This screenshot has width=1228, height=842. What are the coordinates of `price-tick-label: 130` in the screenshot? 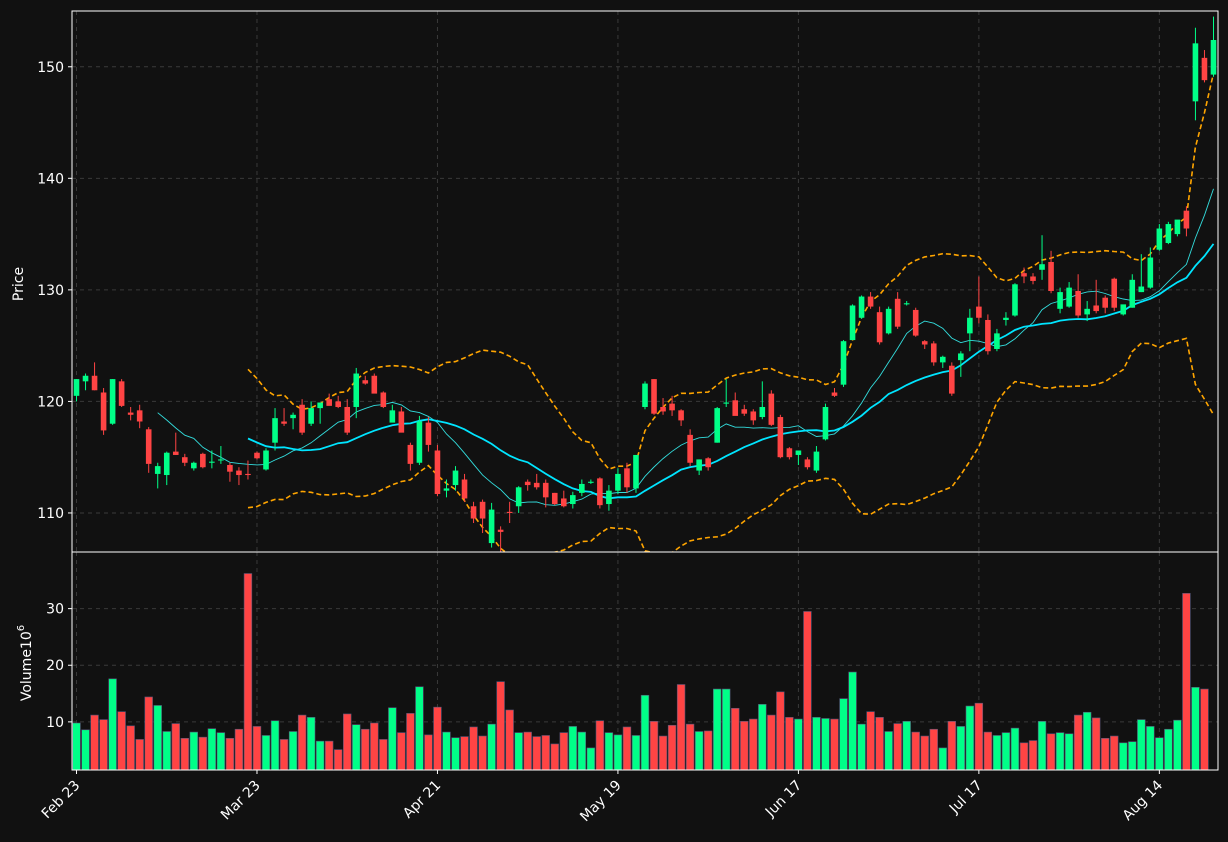 It's located at (50, 291).